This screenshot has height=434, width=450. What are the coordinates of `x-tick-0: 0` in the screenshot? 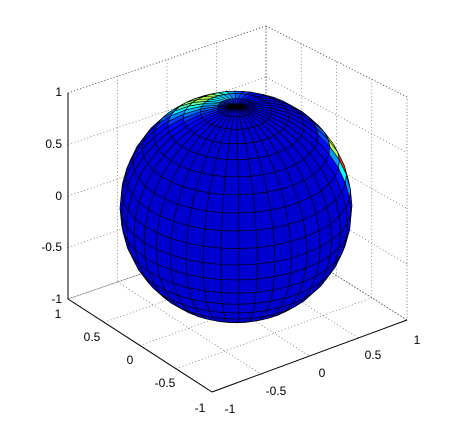 It's located at (322, 373).